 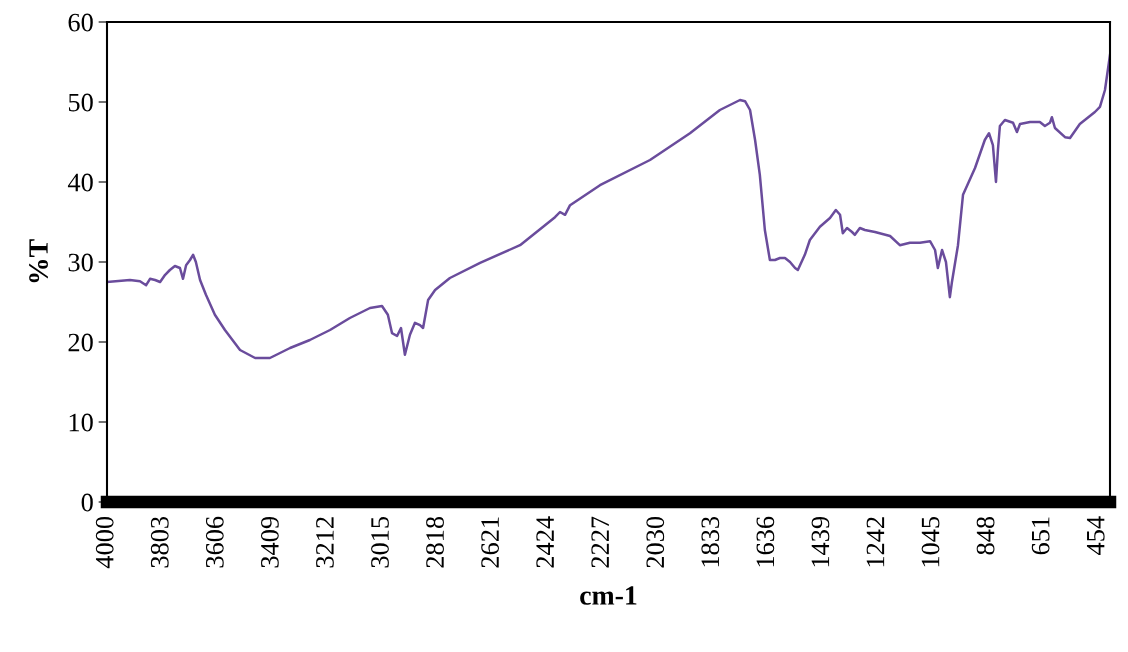 What do you see at coordinates (269, 542) in the screenshot?
I see `x-tick-label: 3409` at bounding box center [269, 542].